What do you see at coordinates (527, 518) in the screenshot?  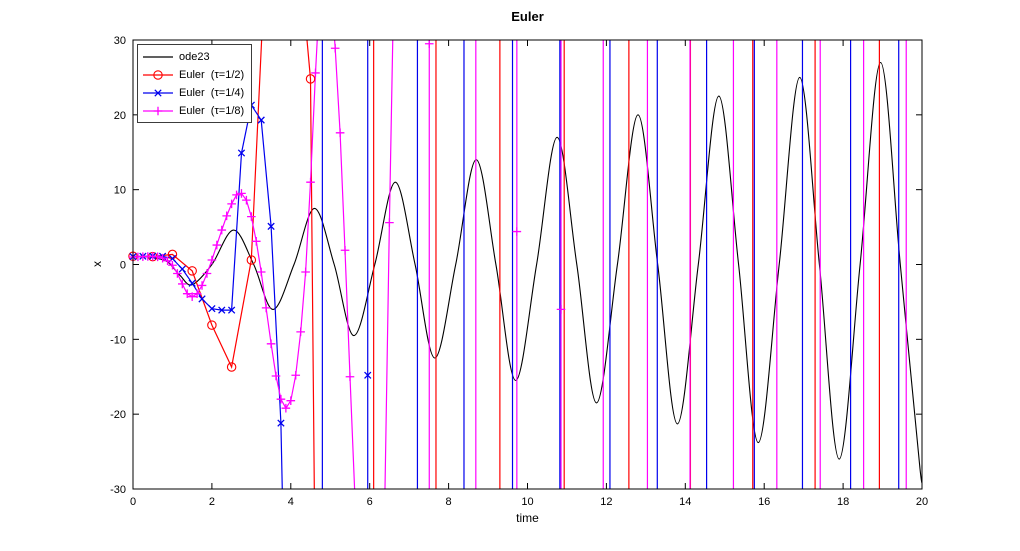 I see `x-axis-label: time` at bounding box center [527, 518].